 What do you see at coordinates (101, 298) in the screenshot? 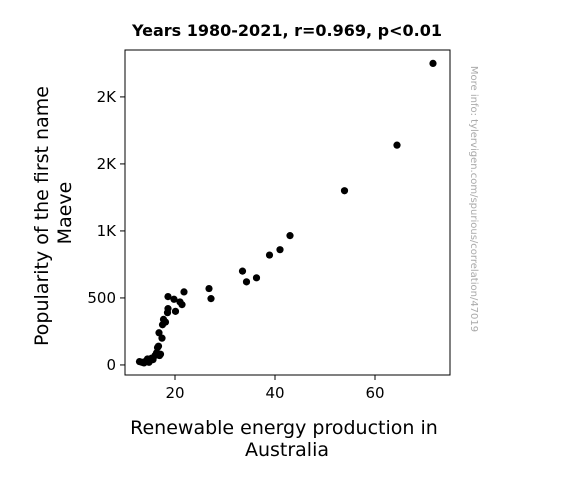
I see `y-tick-label: 500` at bounding box center [101, 298].